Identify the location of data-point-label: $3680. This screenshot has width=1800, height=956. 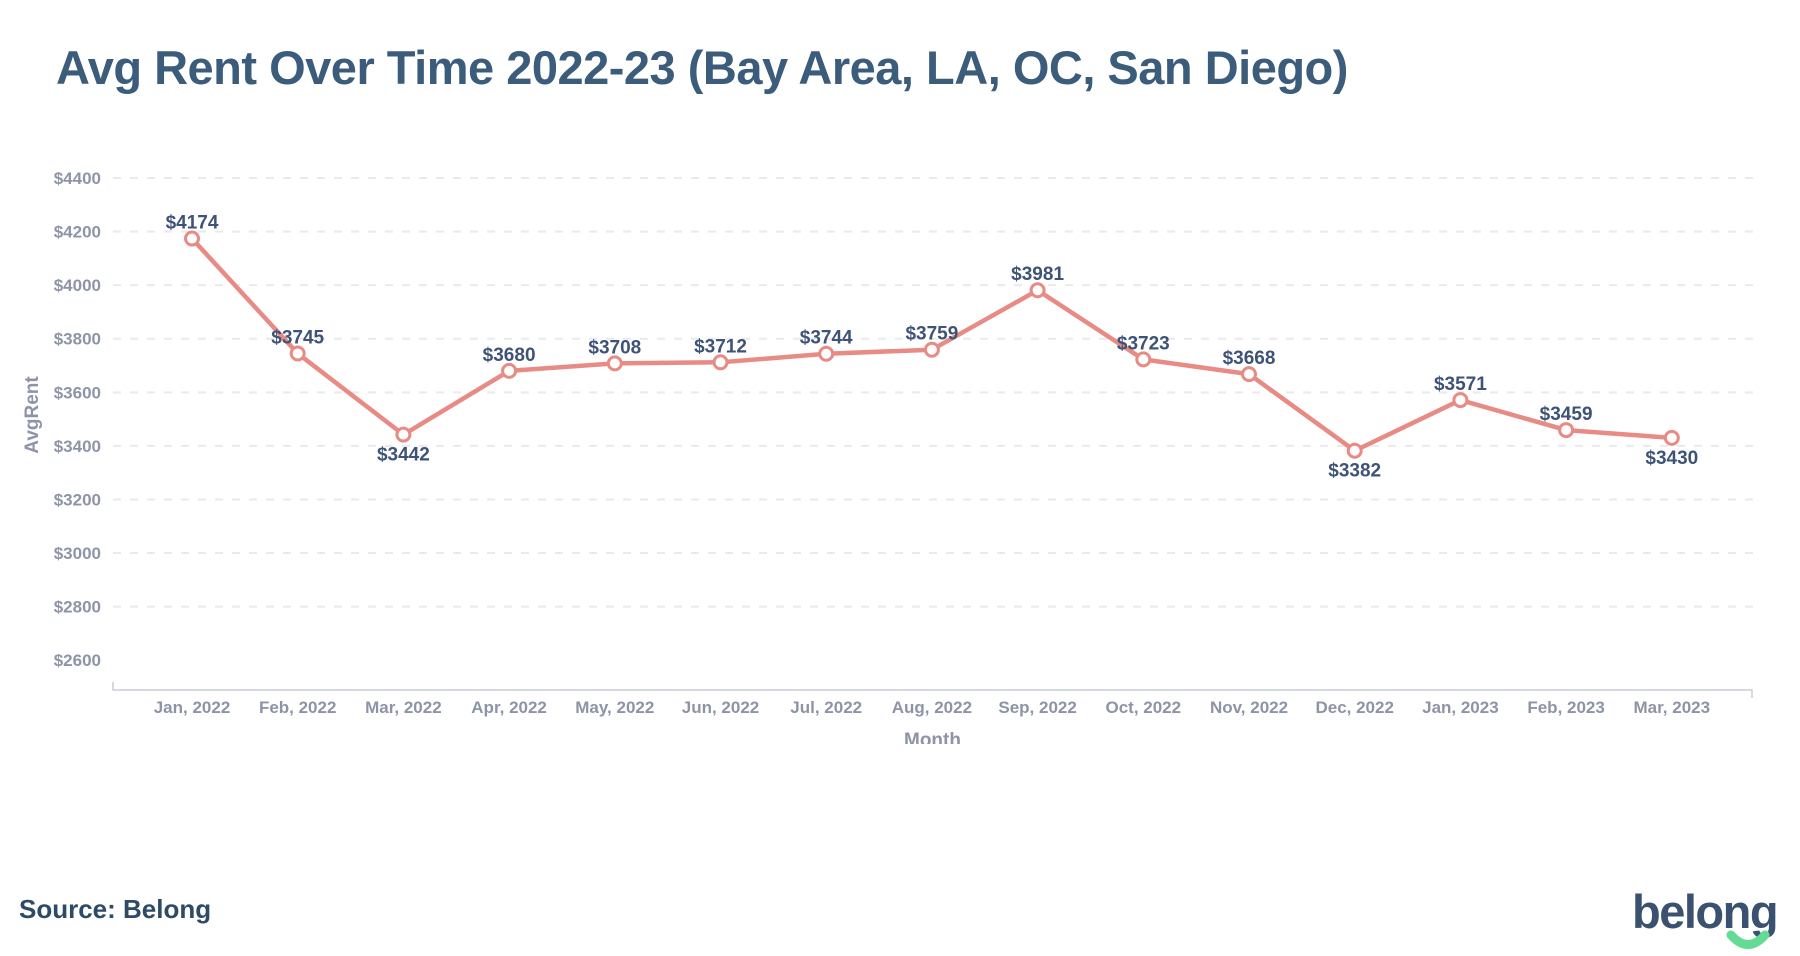
(509, 355).